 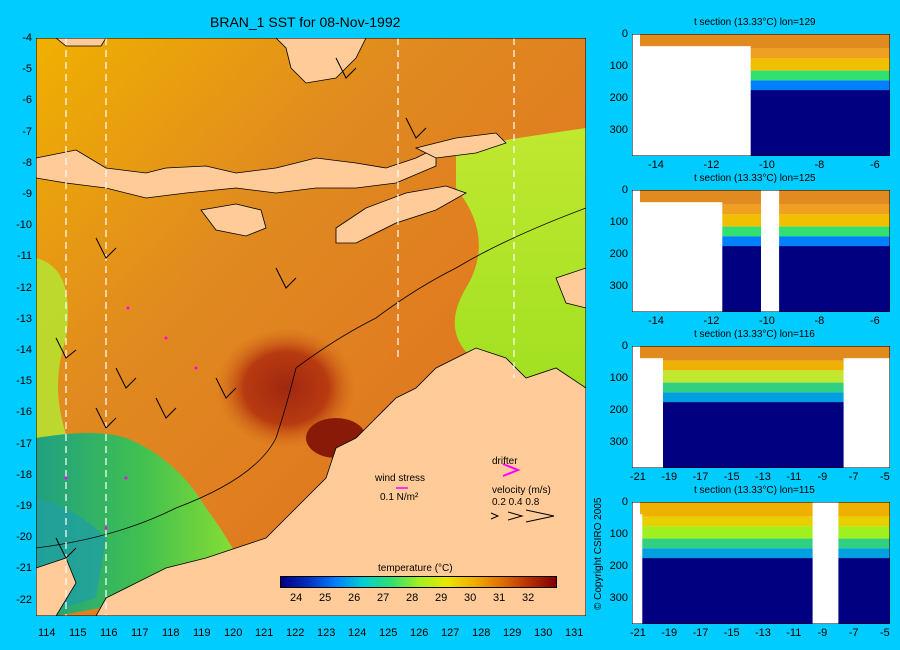 I want to click on lat-tick-label: -6, so click(x=27, y=100).